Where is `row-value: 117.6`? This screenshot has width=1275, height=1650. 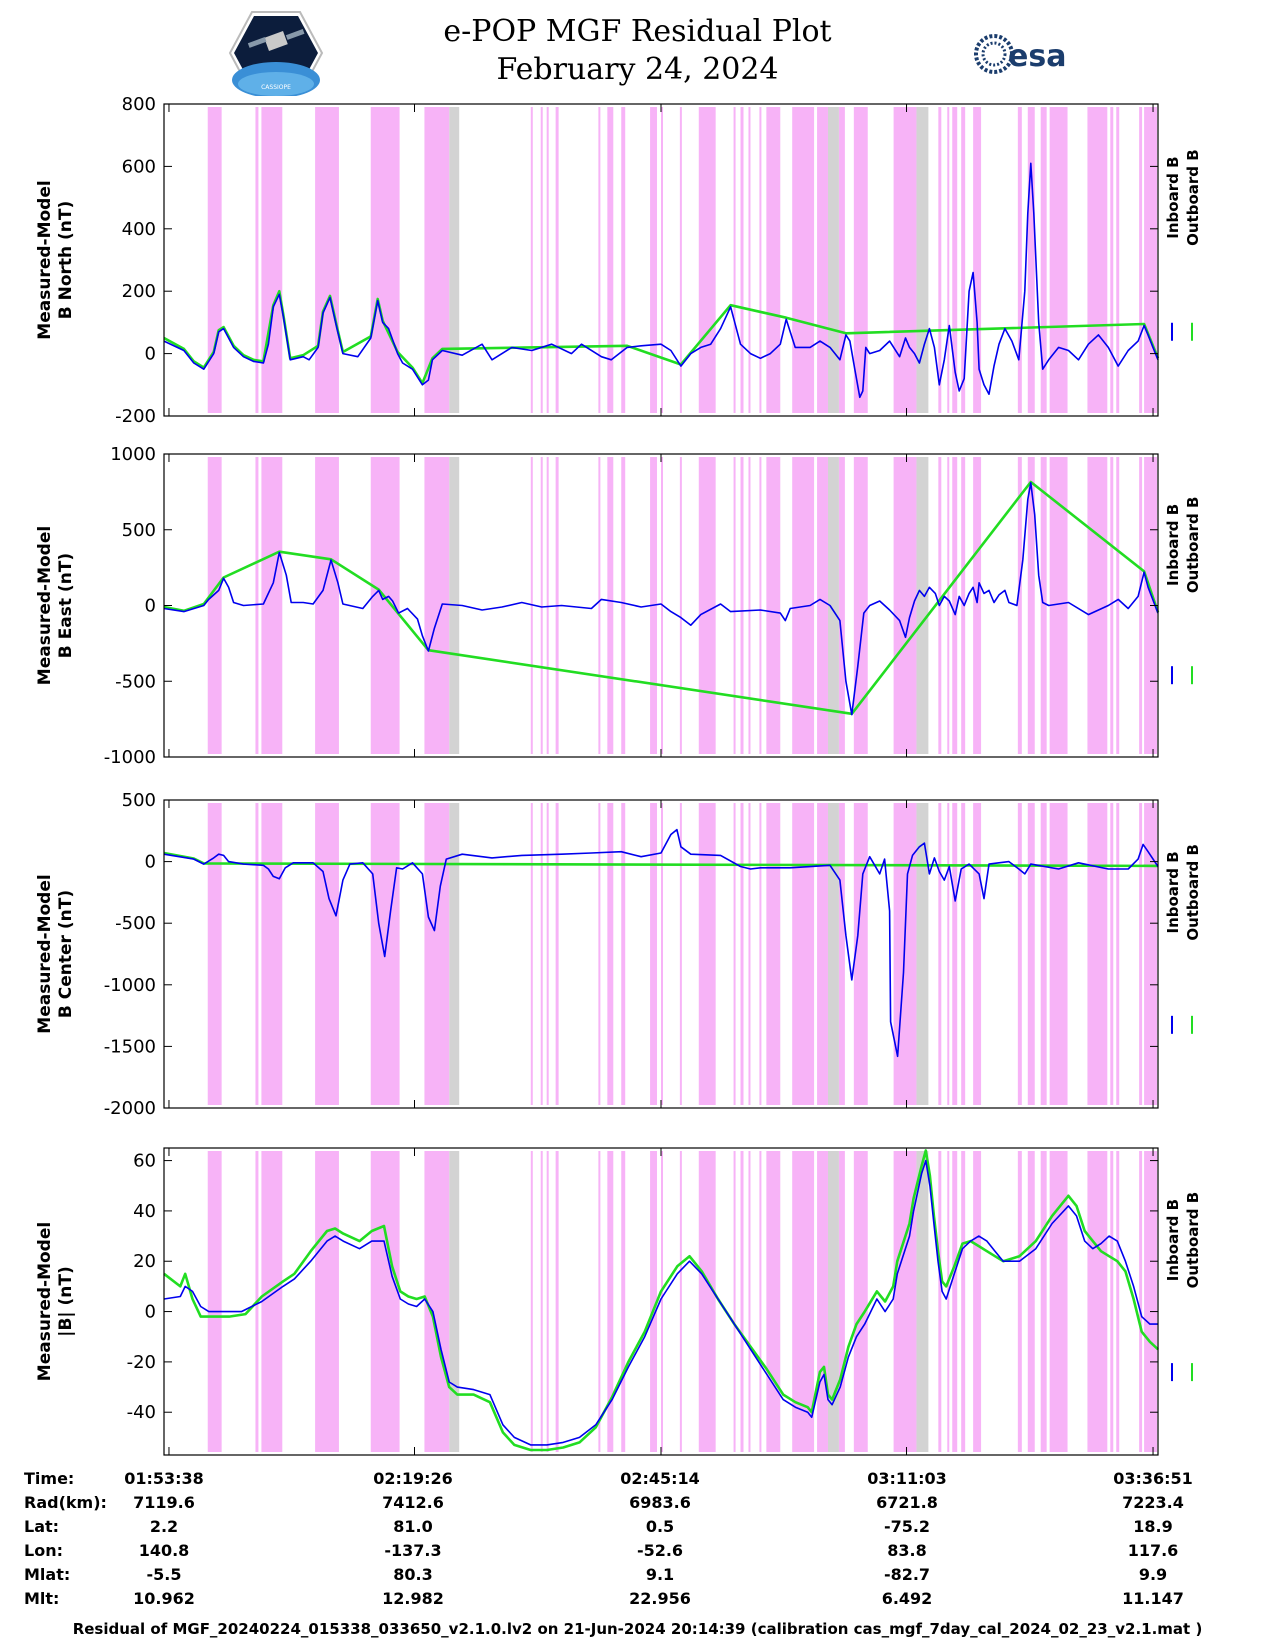 row-value: 117.6 is located at coordinates (1153, 1550).